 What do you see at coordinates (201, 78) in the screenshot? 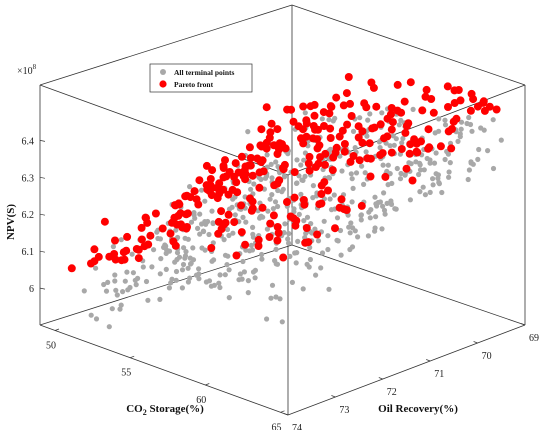
I see `legend: All terminal points Pareto front` at bounding box center [201, 78].